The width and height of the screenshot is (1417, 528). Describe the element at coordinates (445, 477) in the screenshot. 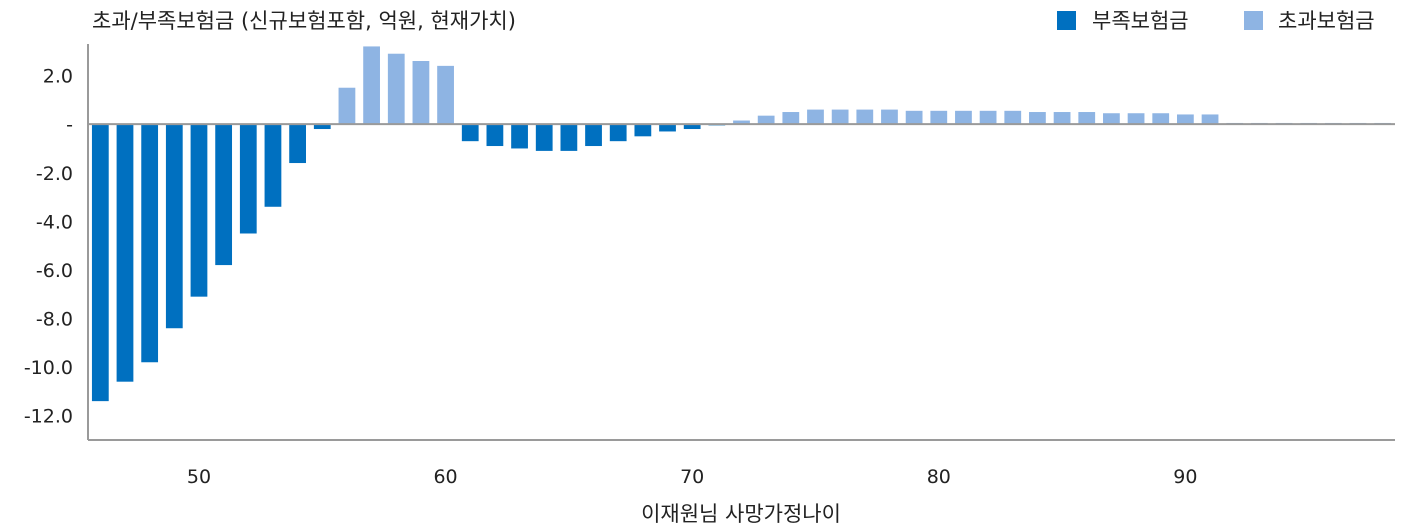

I see `x-tick-label: 60` at that location.